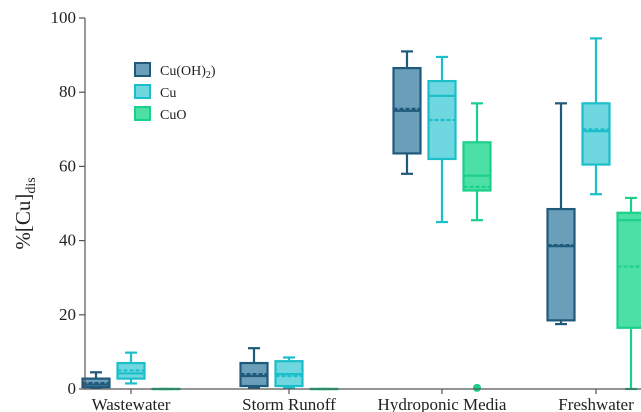 The height and width of the screenshot is (412, 641). Describe the element at coordinates (67, 240) in the screenshot. I see `y-tick-label: 40` at that location.